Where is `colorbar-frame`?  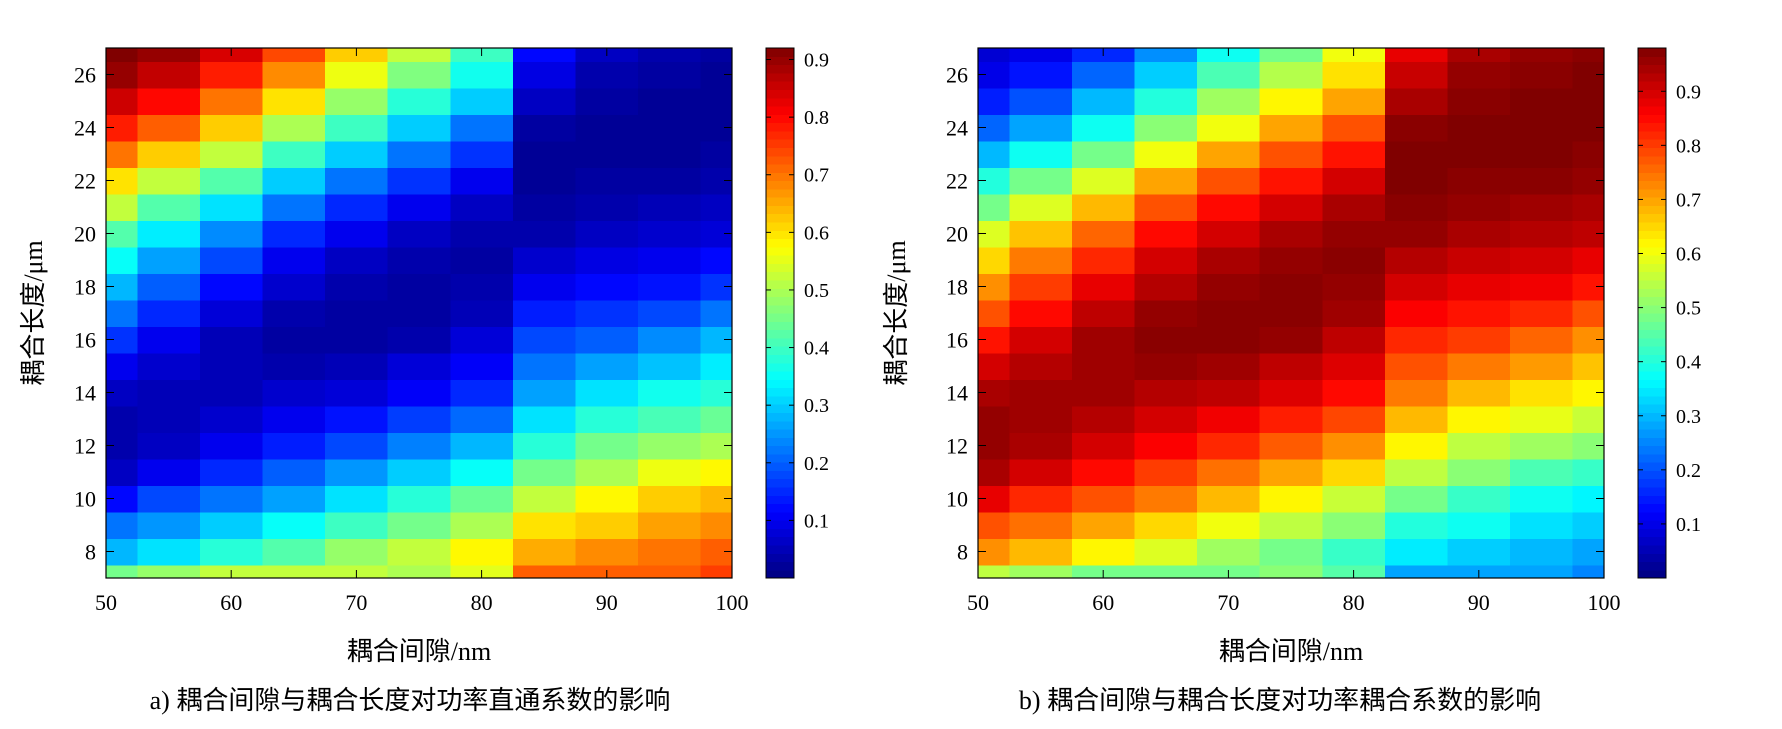 colorbar-frame is located at coordinates (780, 313).